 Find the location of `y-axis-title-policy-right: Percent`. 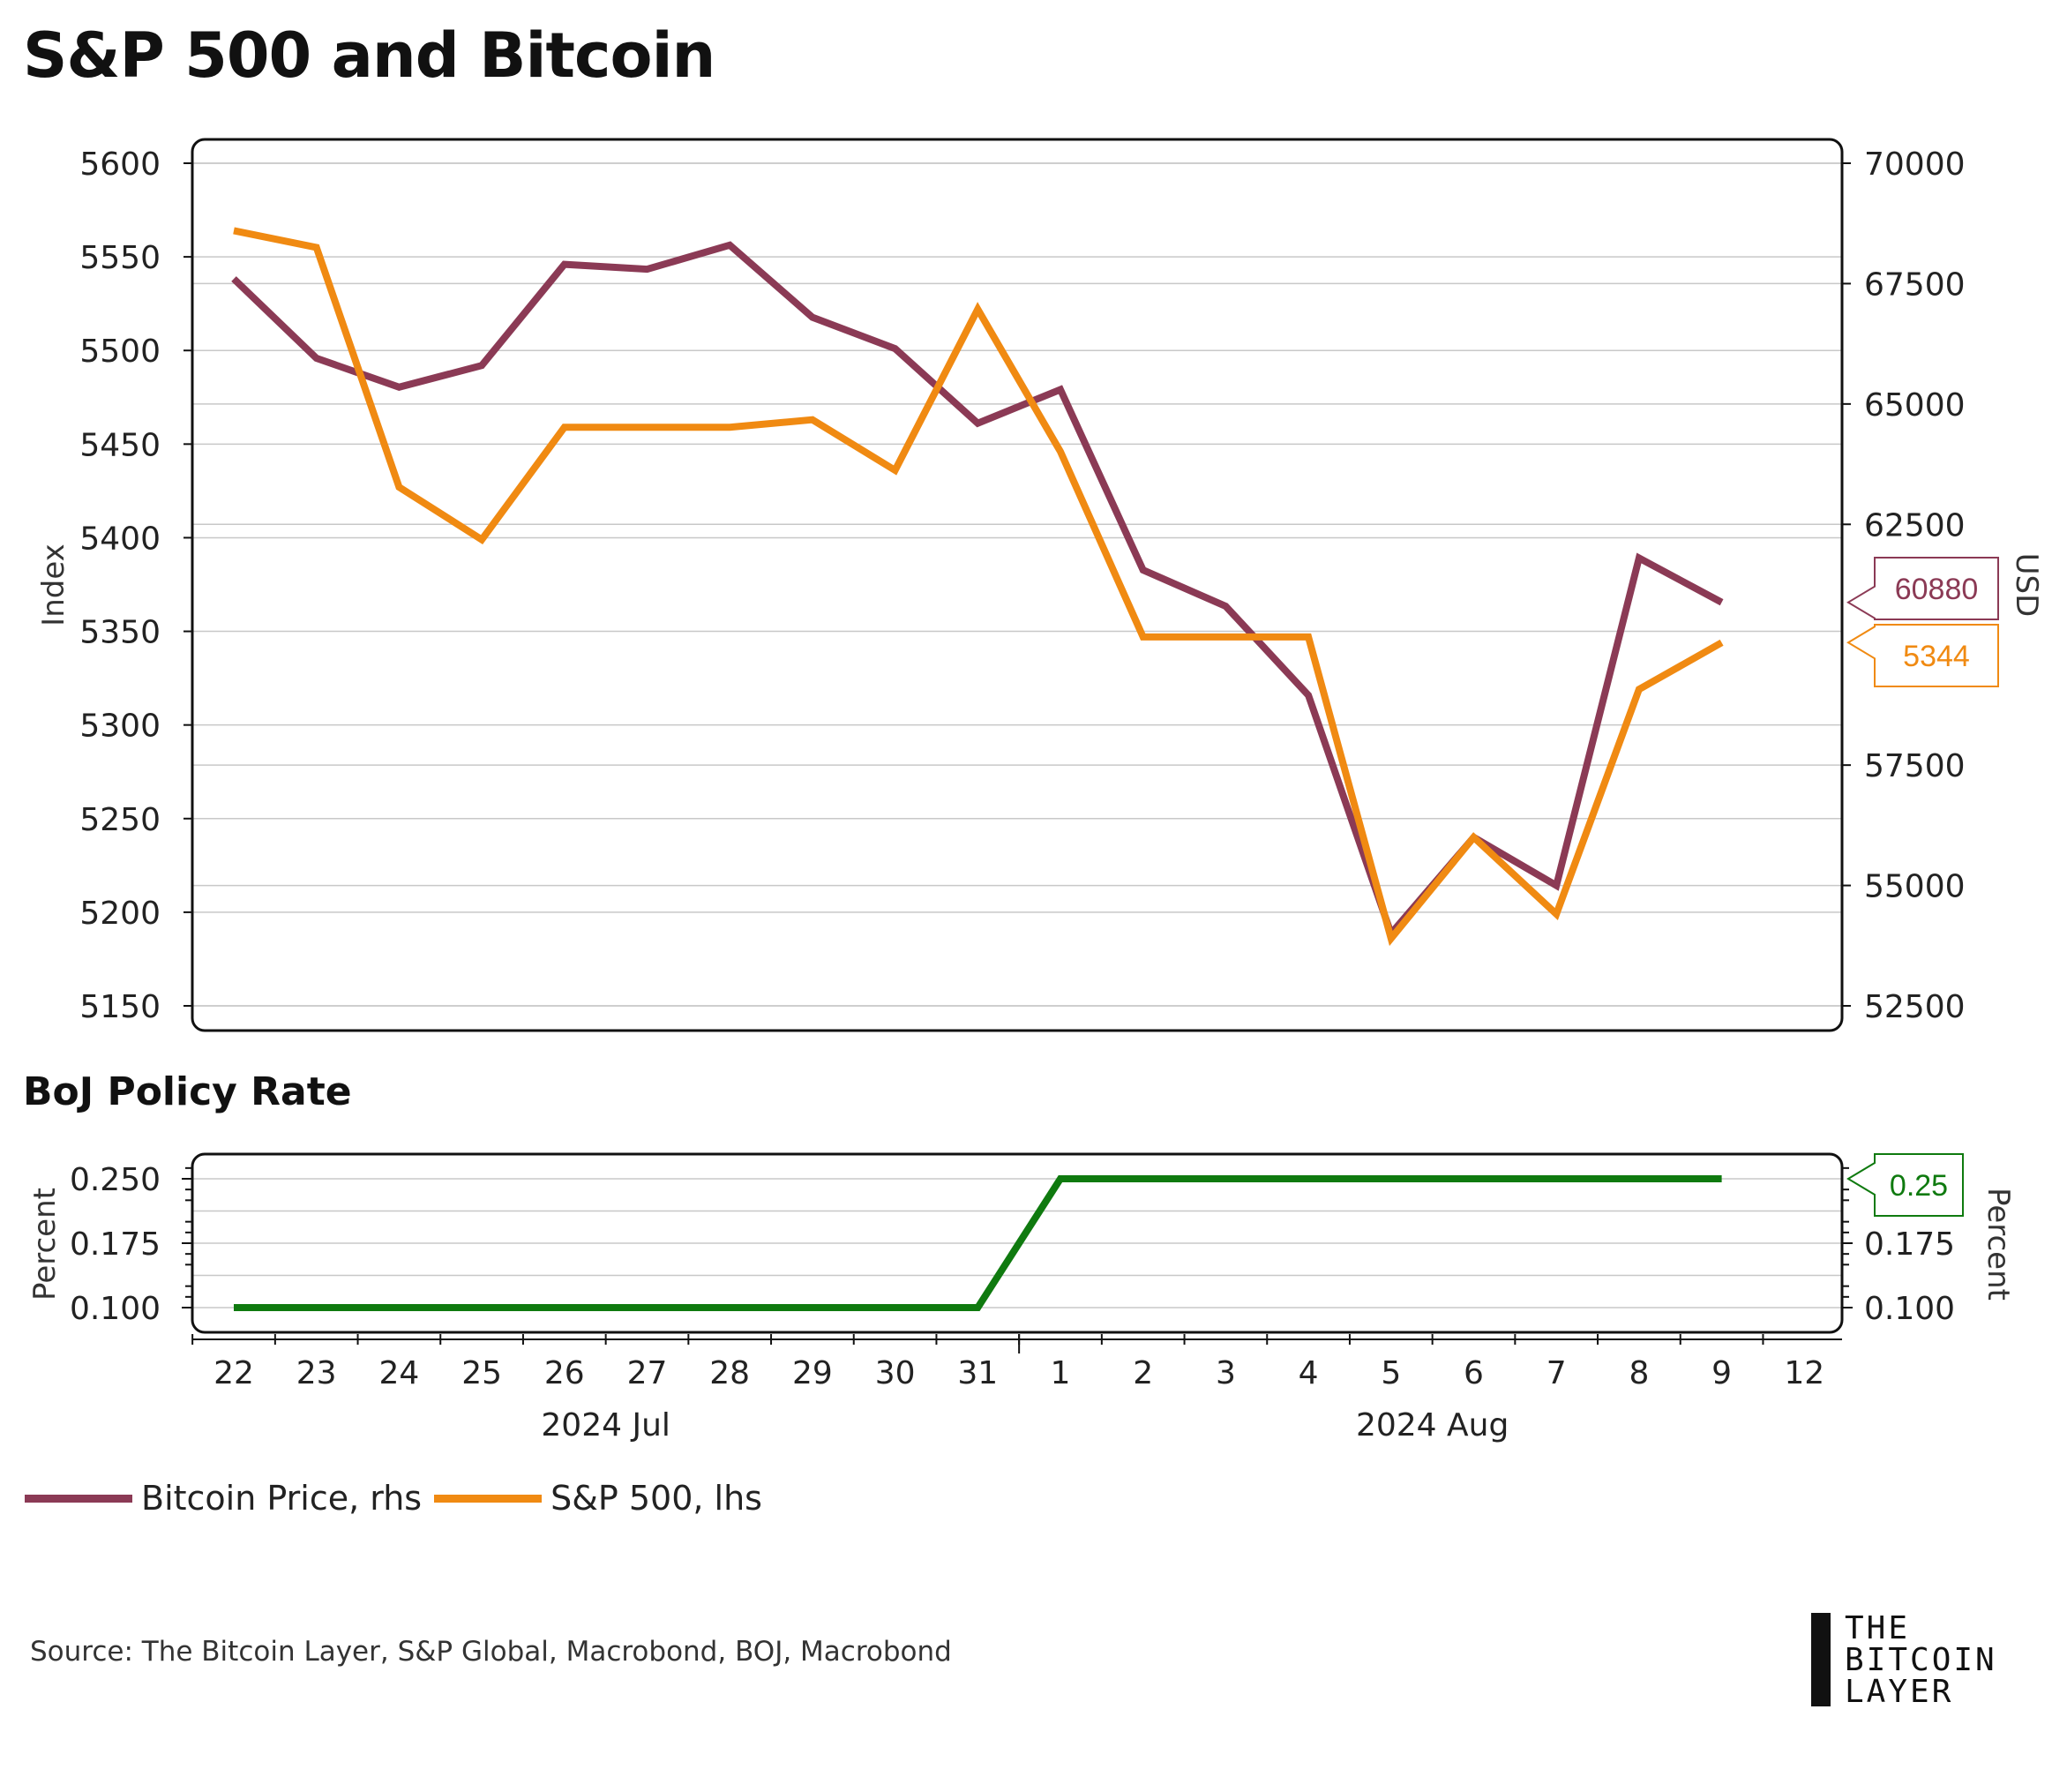

y-axis-title-policy-right: Percent is located at coordinates (1998, 1244).